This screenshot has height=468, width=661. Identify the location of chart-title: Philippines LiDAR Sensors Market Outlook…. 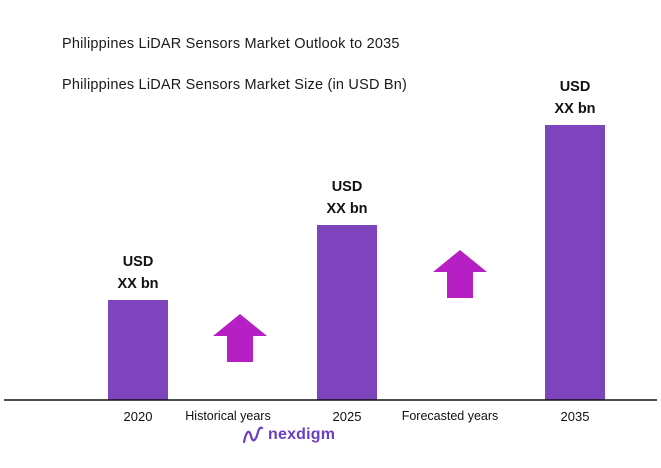
(231, 44).